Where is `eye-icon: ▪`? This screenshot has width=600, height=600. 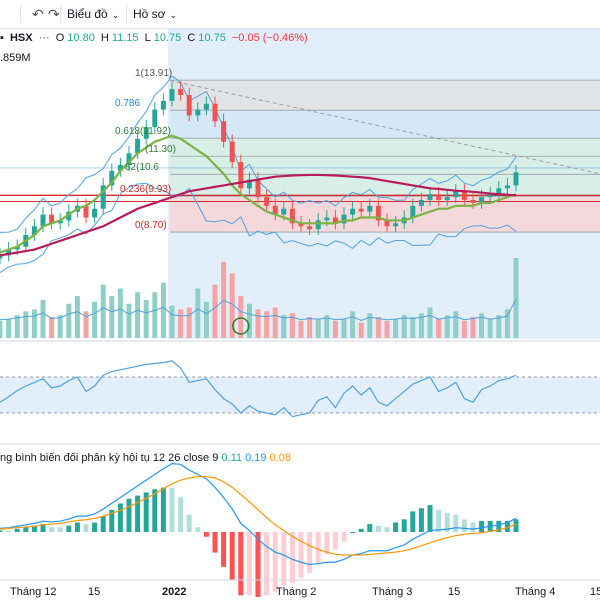 eye-icon: ▪ is located at coordinates (2, 38).